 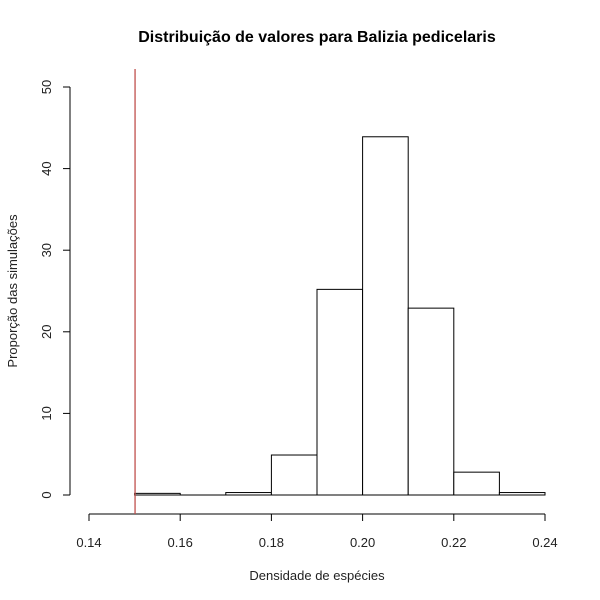 What do you see at coordinates (453, 542) in the screenshot?
I see `x-tick-label: 0.22` at bounding box center [453, 542].